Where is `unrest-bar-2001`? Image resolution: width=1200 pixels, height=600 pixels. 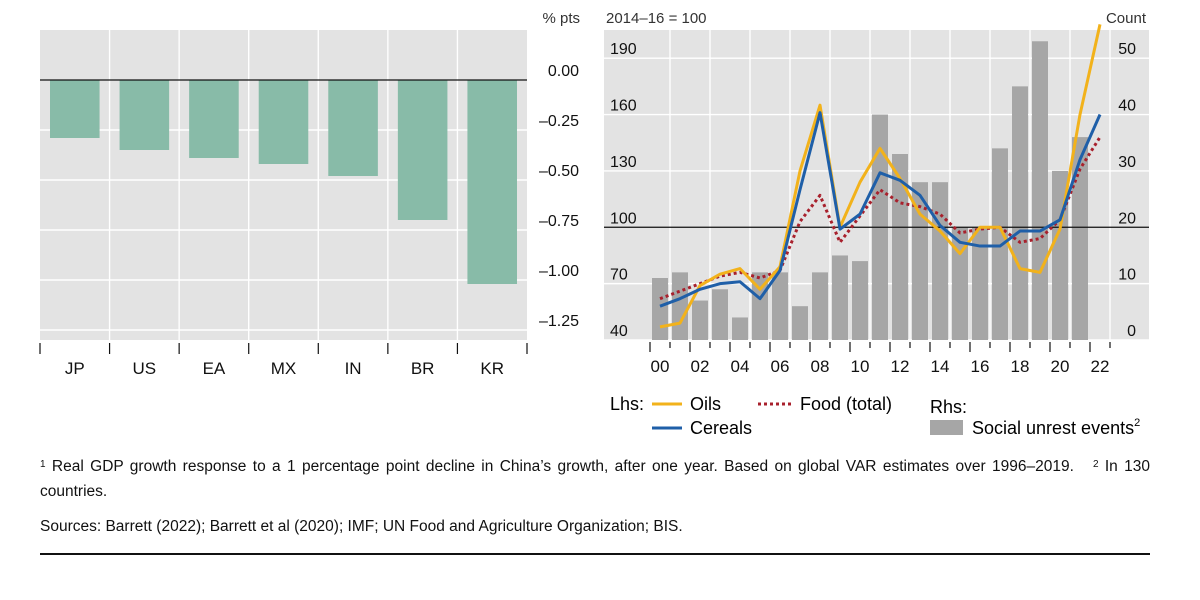
unrest-bar-2001 is located at coordinates (680, 306).